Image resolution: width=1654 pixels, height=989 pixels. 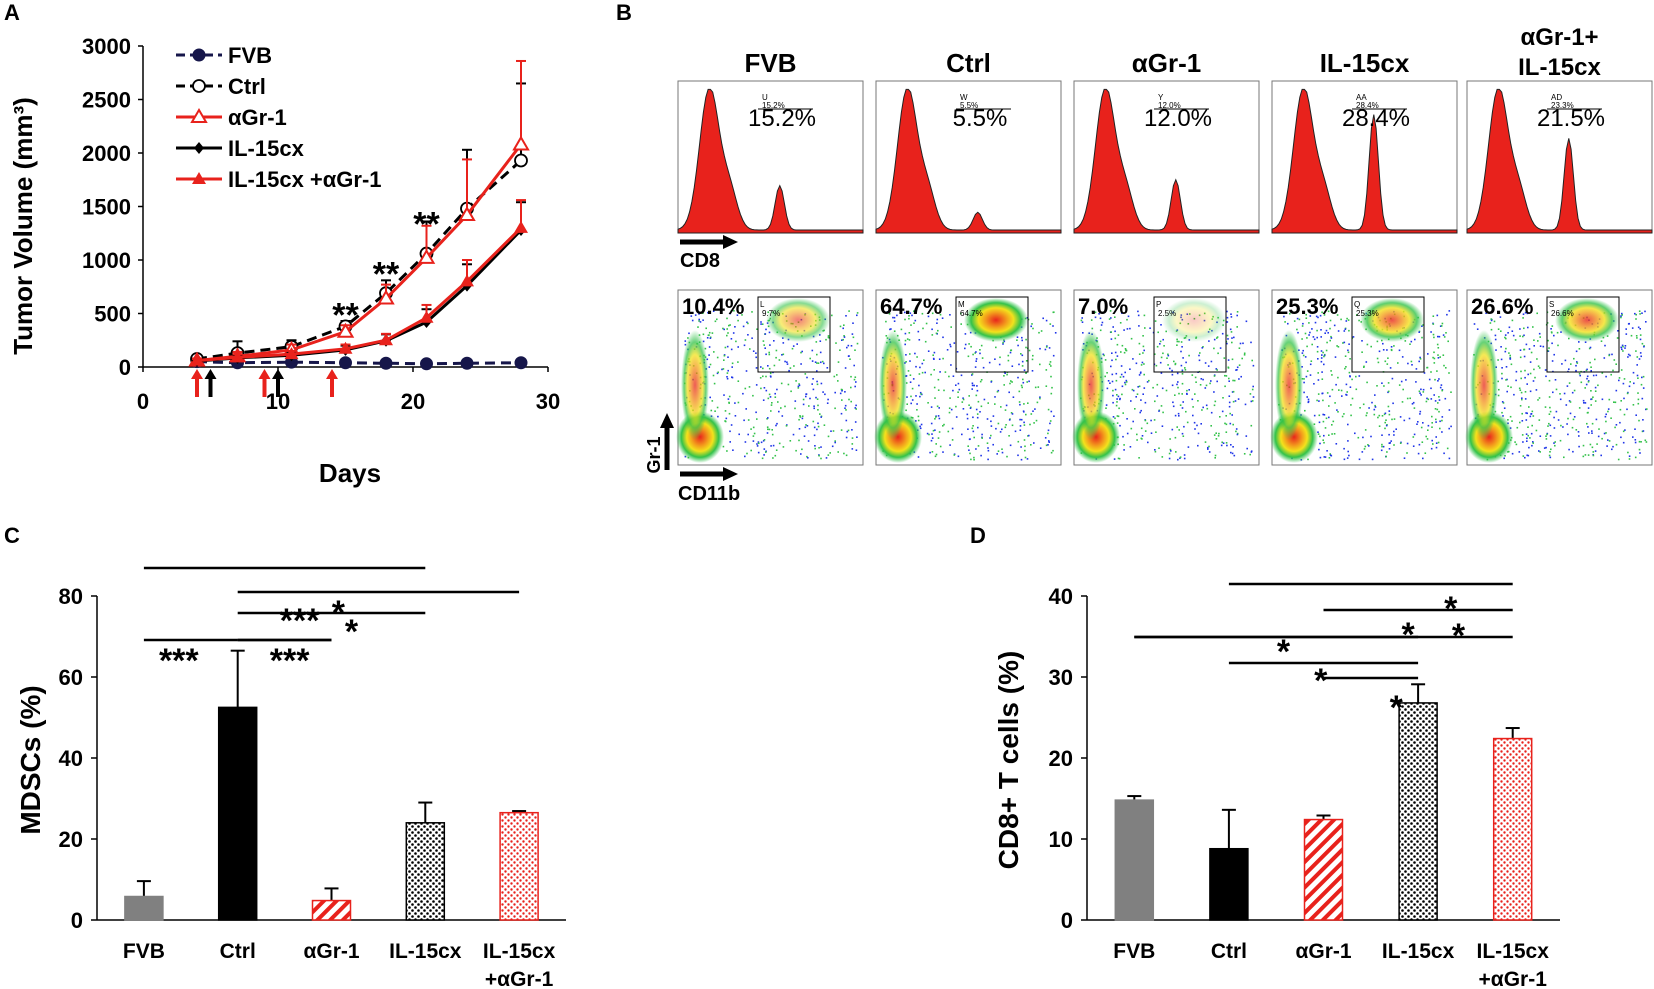 I want to click on a-legend-label: IL-15cx +αGr-1, so click(x=305, y=179).